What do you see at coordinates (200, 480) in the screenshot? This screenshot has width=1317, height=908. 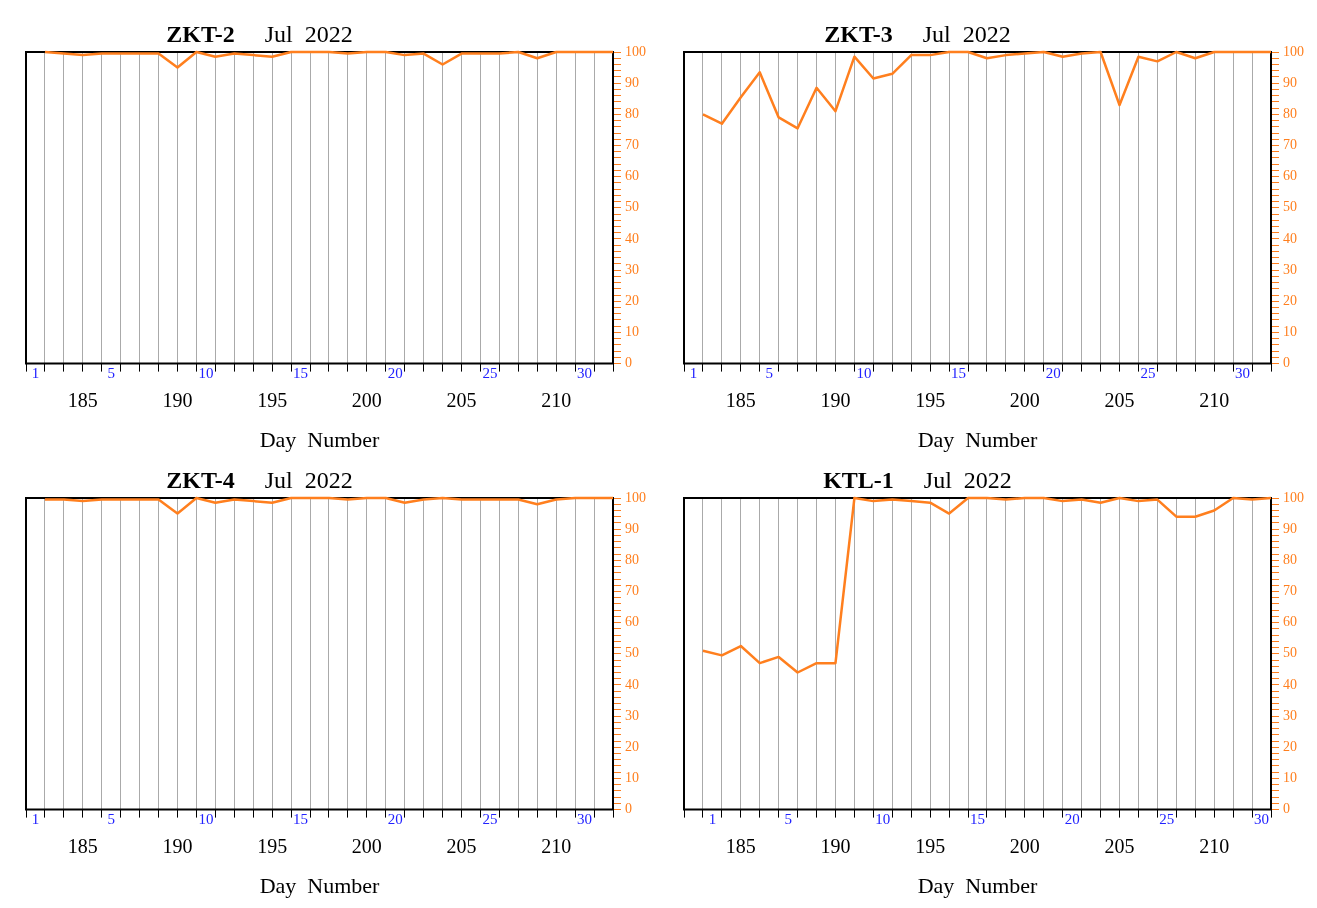 I see `chart-title: ZKT-4` at bounding box center [200, 480].